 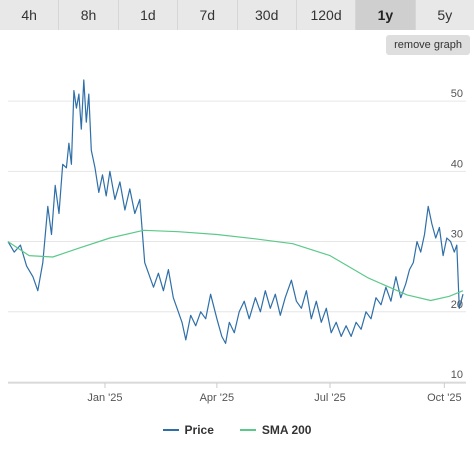 I want to click on y-tick-label: 30, so click(x=457, y=235).